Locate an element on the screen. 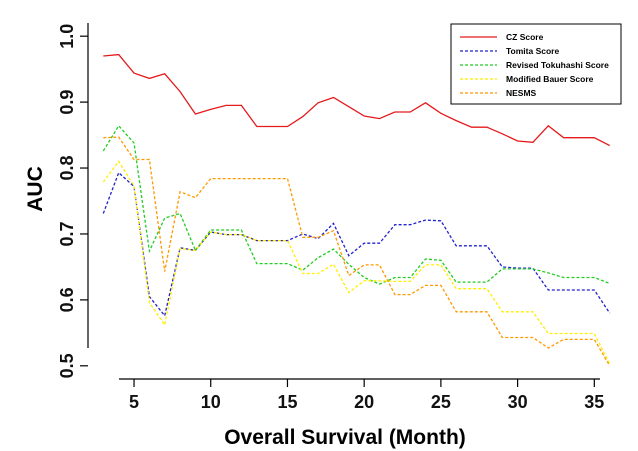  x-tick-label: 30 is located at coordinates (518, 402).